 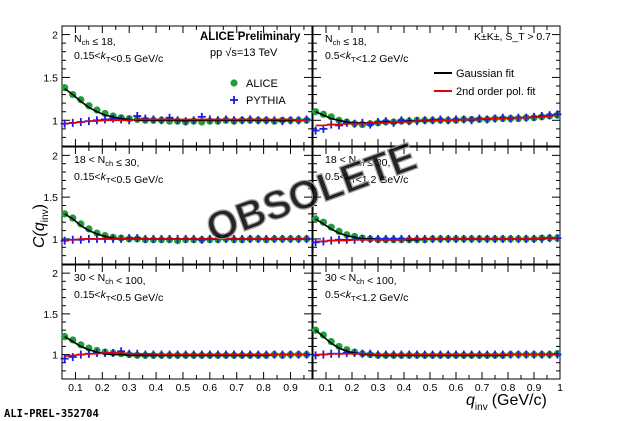 What do you see at coordinates (357, 161) in the screenshot?
I see `panel-label: 18 < Nch ≤ 30,` at bounding box center [357, 161].